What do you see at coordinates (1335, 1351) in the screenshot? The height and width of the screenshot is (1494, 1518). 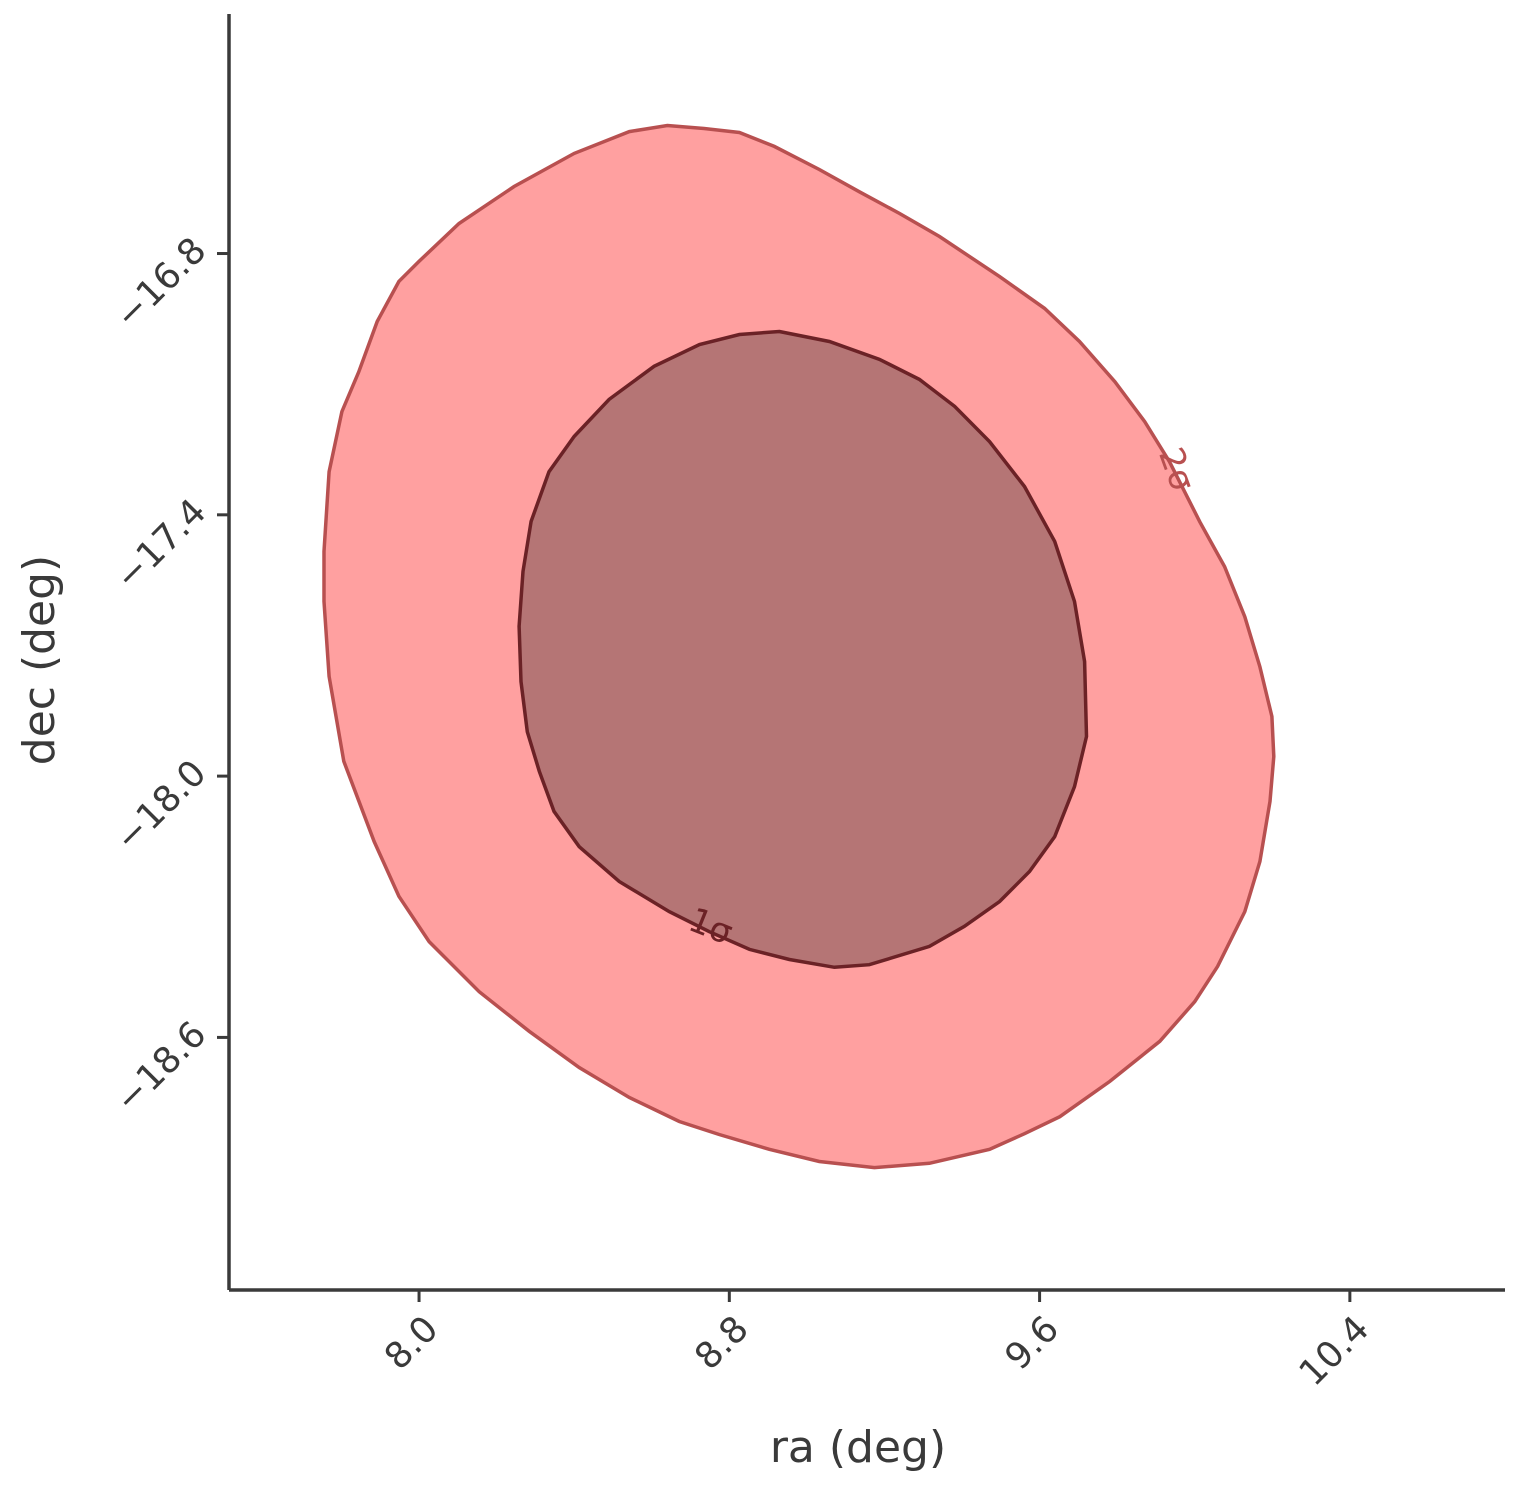 I see `x-tick-label: 10.4` at bounding box center [1335, 1351].